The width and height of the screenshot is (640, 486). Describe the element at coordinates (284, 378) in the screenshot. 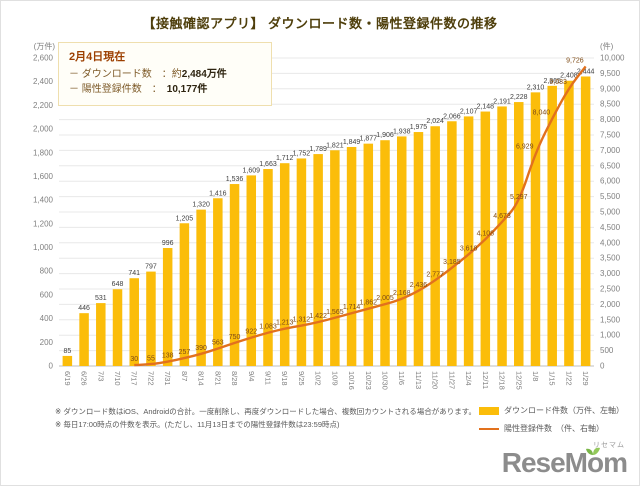

I see `x-tick-label: 9/18` at that location.